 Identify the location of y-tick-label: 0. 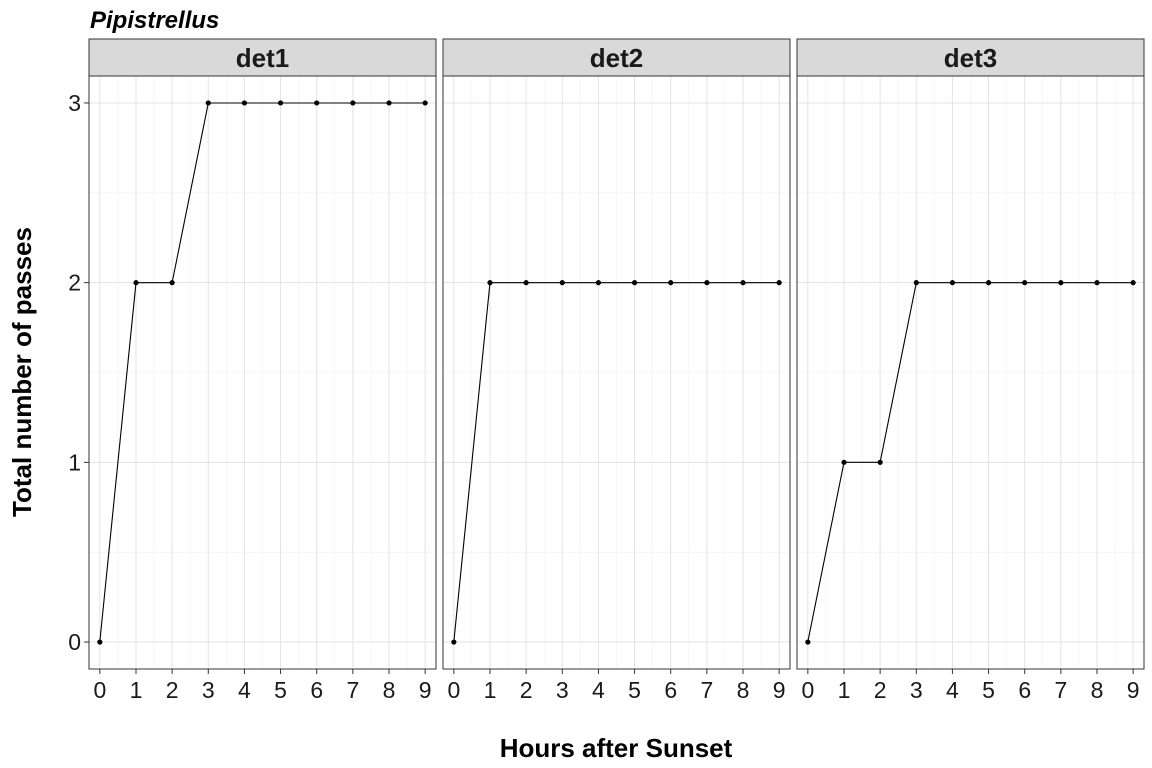
(74, 642).